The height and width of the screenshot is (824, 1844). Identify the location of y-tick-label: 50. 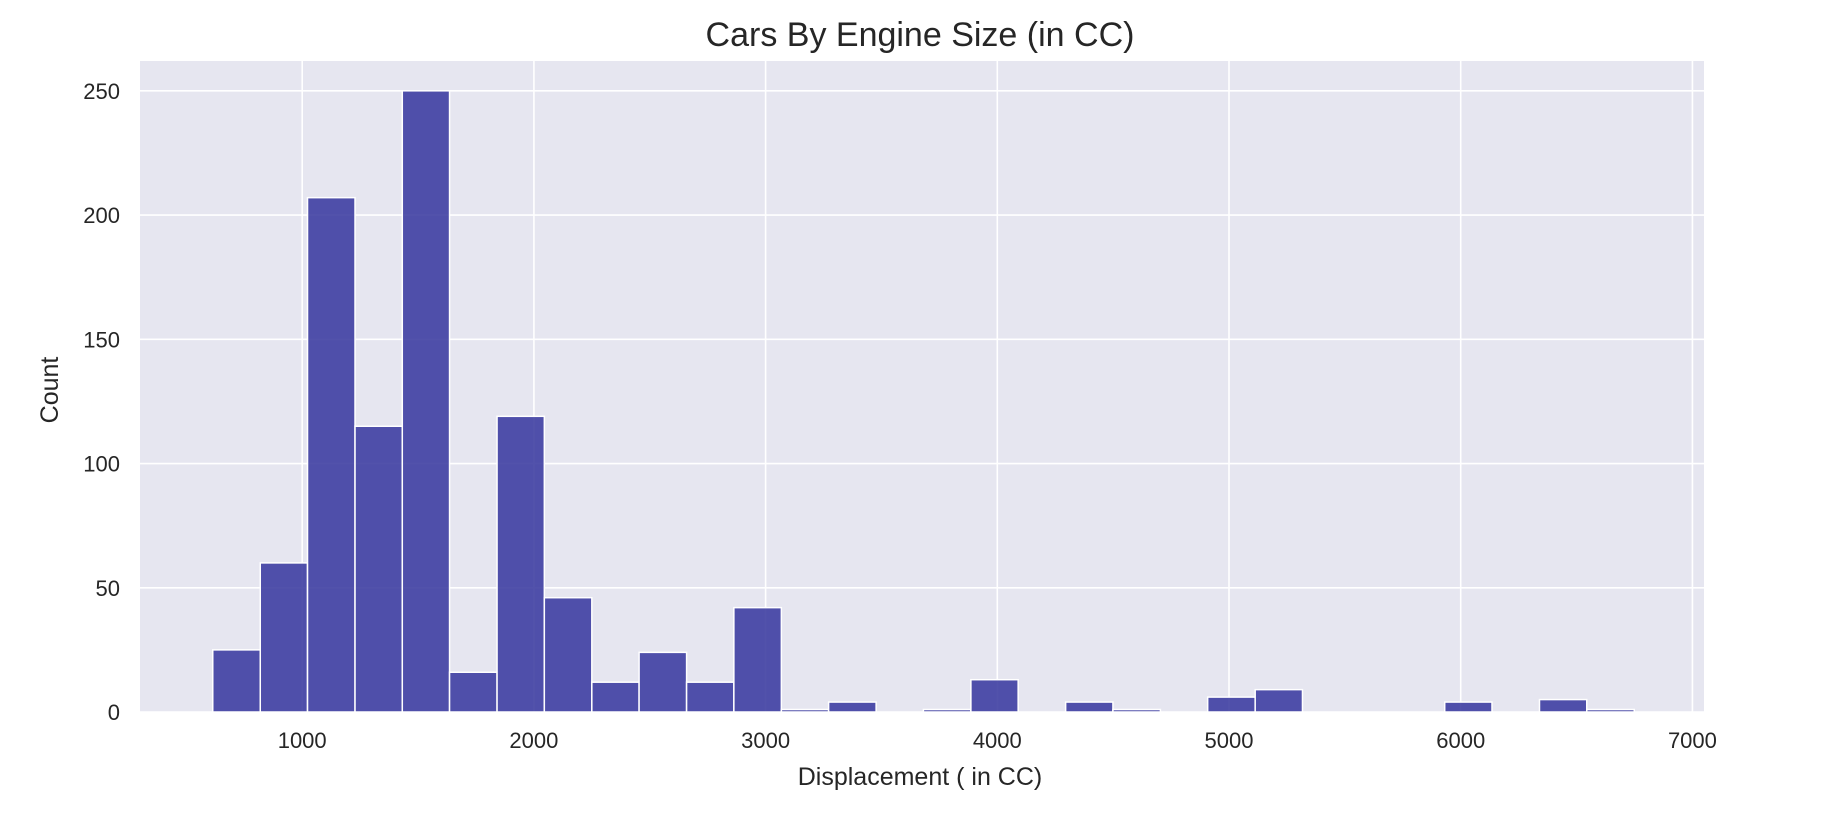
(108, 588).